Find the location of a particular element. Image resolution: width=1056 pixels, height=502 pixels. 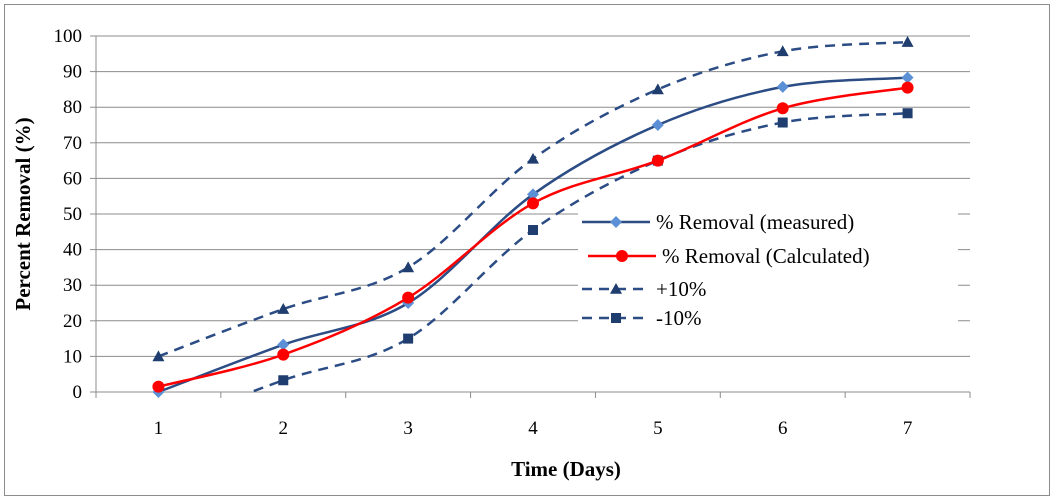

y-tick-label: 10 is located at coordinates (72, 356).